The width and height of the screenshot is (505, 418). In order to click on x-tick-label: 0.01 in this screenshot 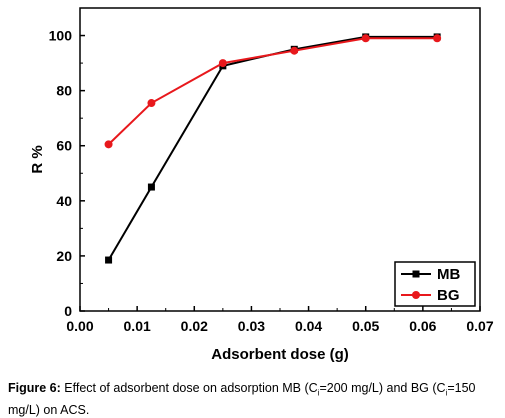, I will do `click(137, 326)`.